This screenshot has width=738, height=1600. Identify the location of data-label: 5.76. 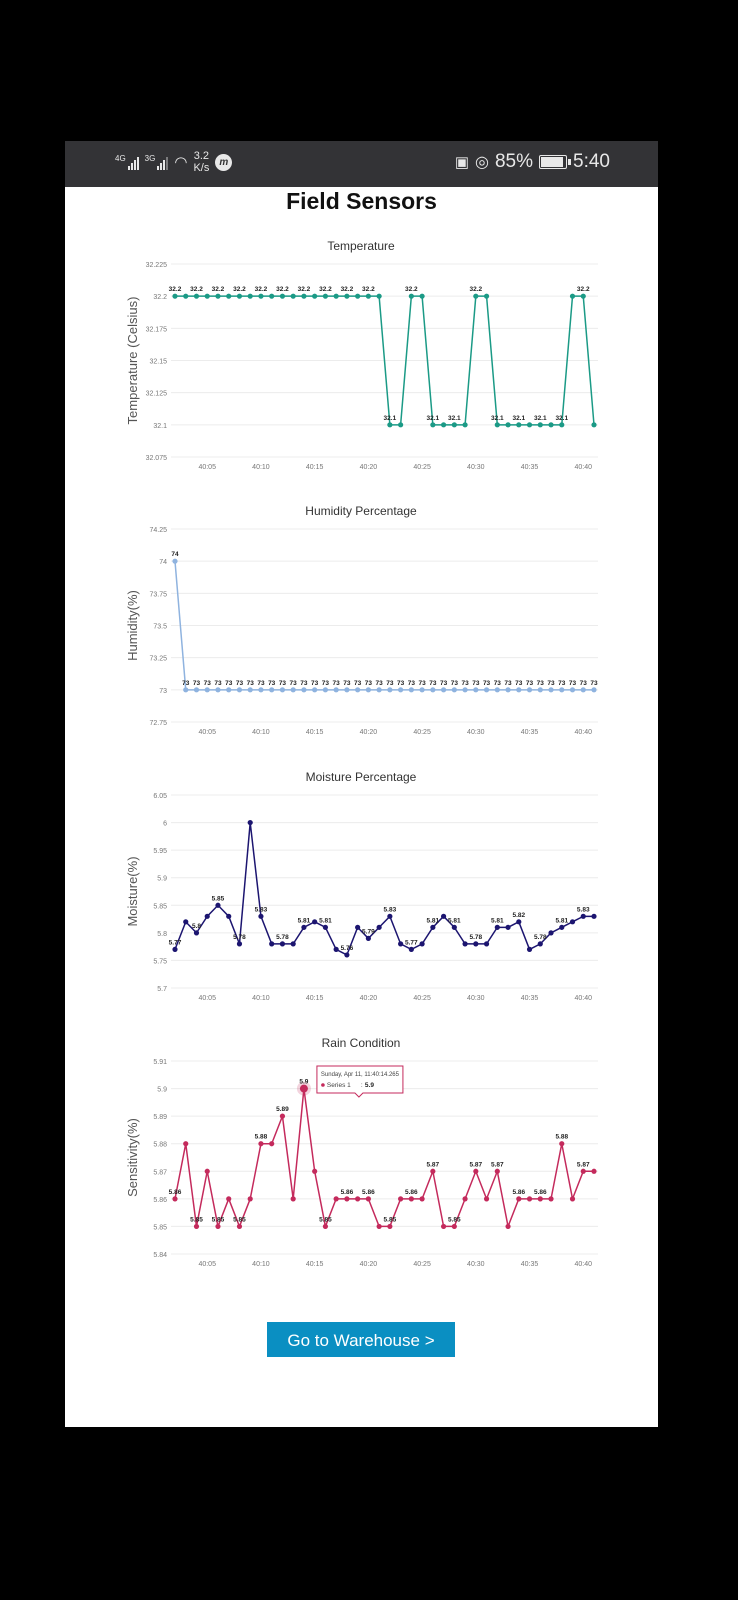
(347, 948).